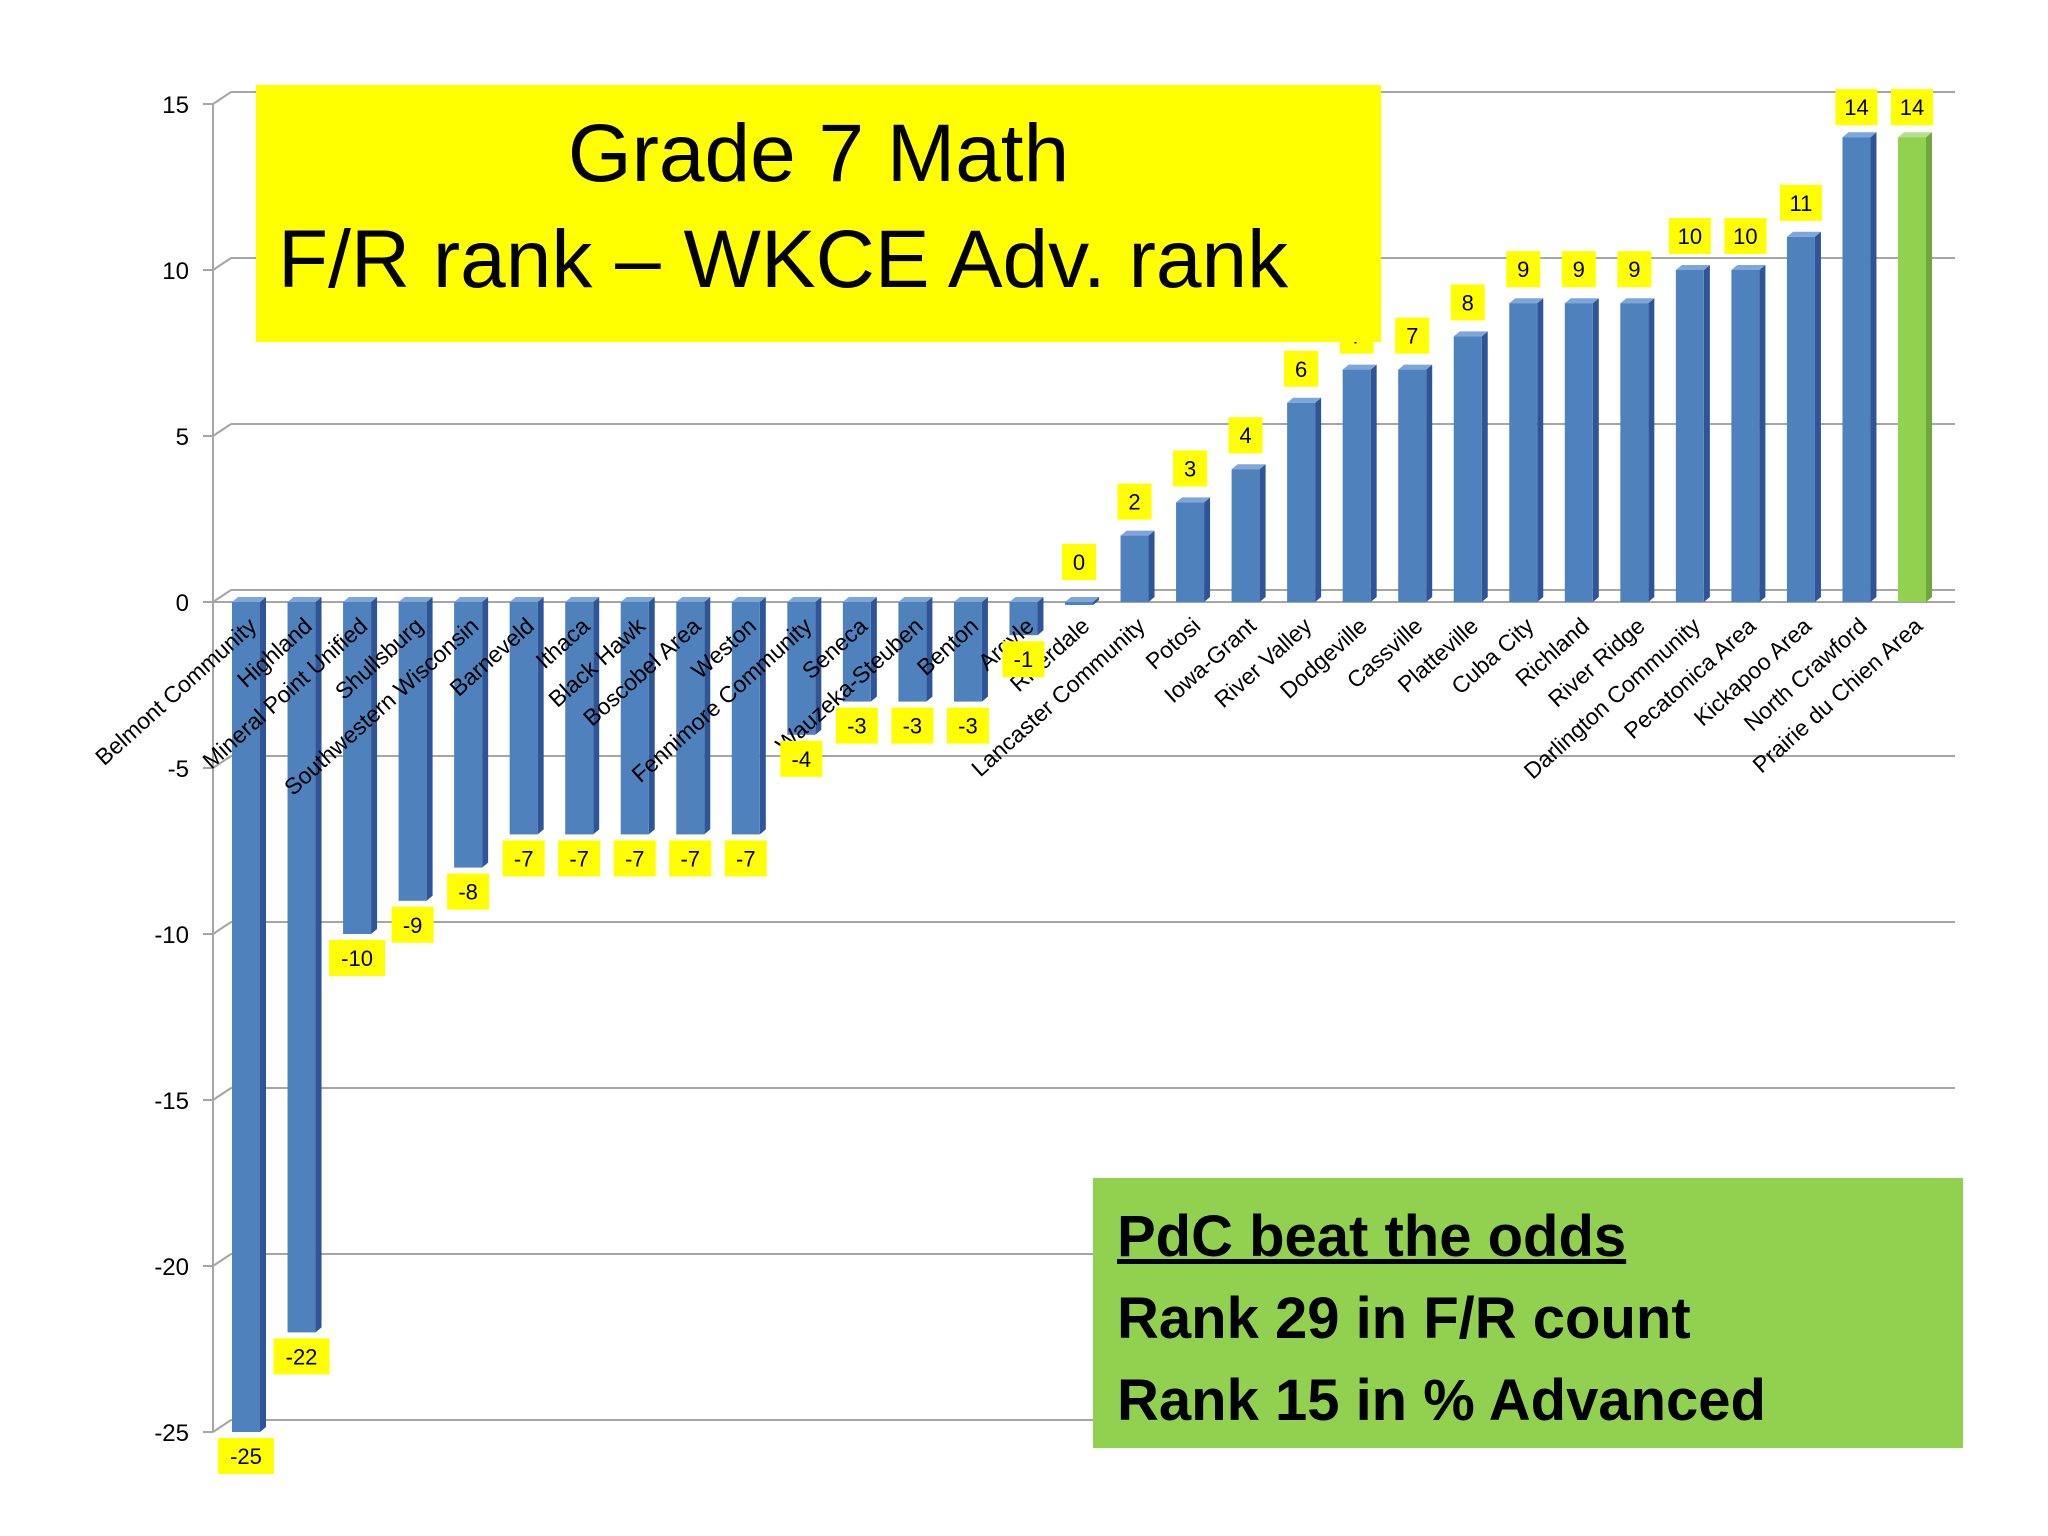  Describe the element at coordinates (171, 1101) in the screenshot. I see `y-tick-label: -15` at that location.